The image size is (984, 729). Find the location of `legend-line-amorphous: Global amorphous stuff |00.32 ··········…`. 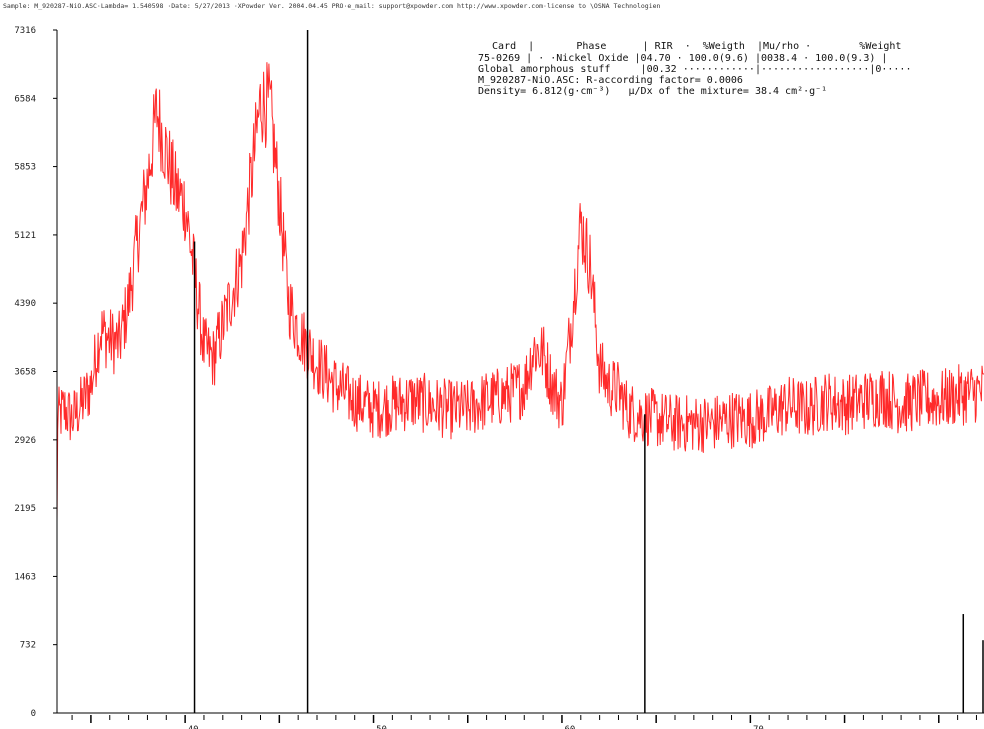

legend-line-amorphous: Global amorphous stuff |00.32 ··········… is located at coordinates (694, 69).